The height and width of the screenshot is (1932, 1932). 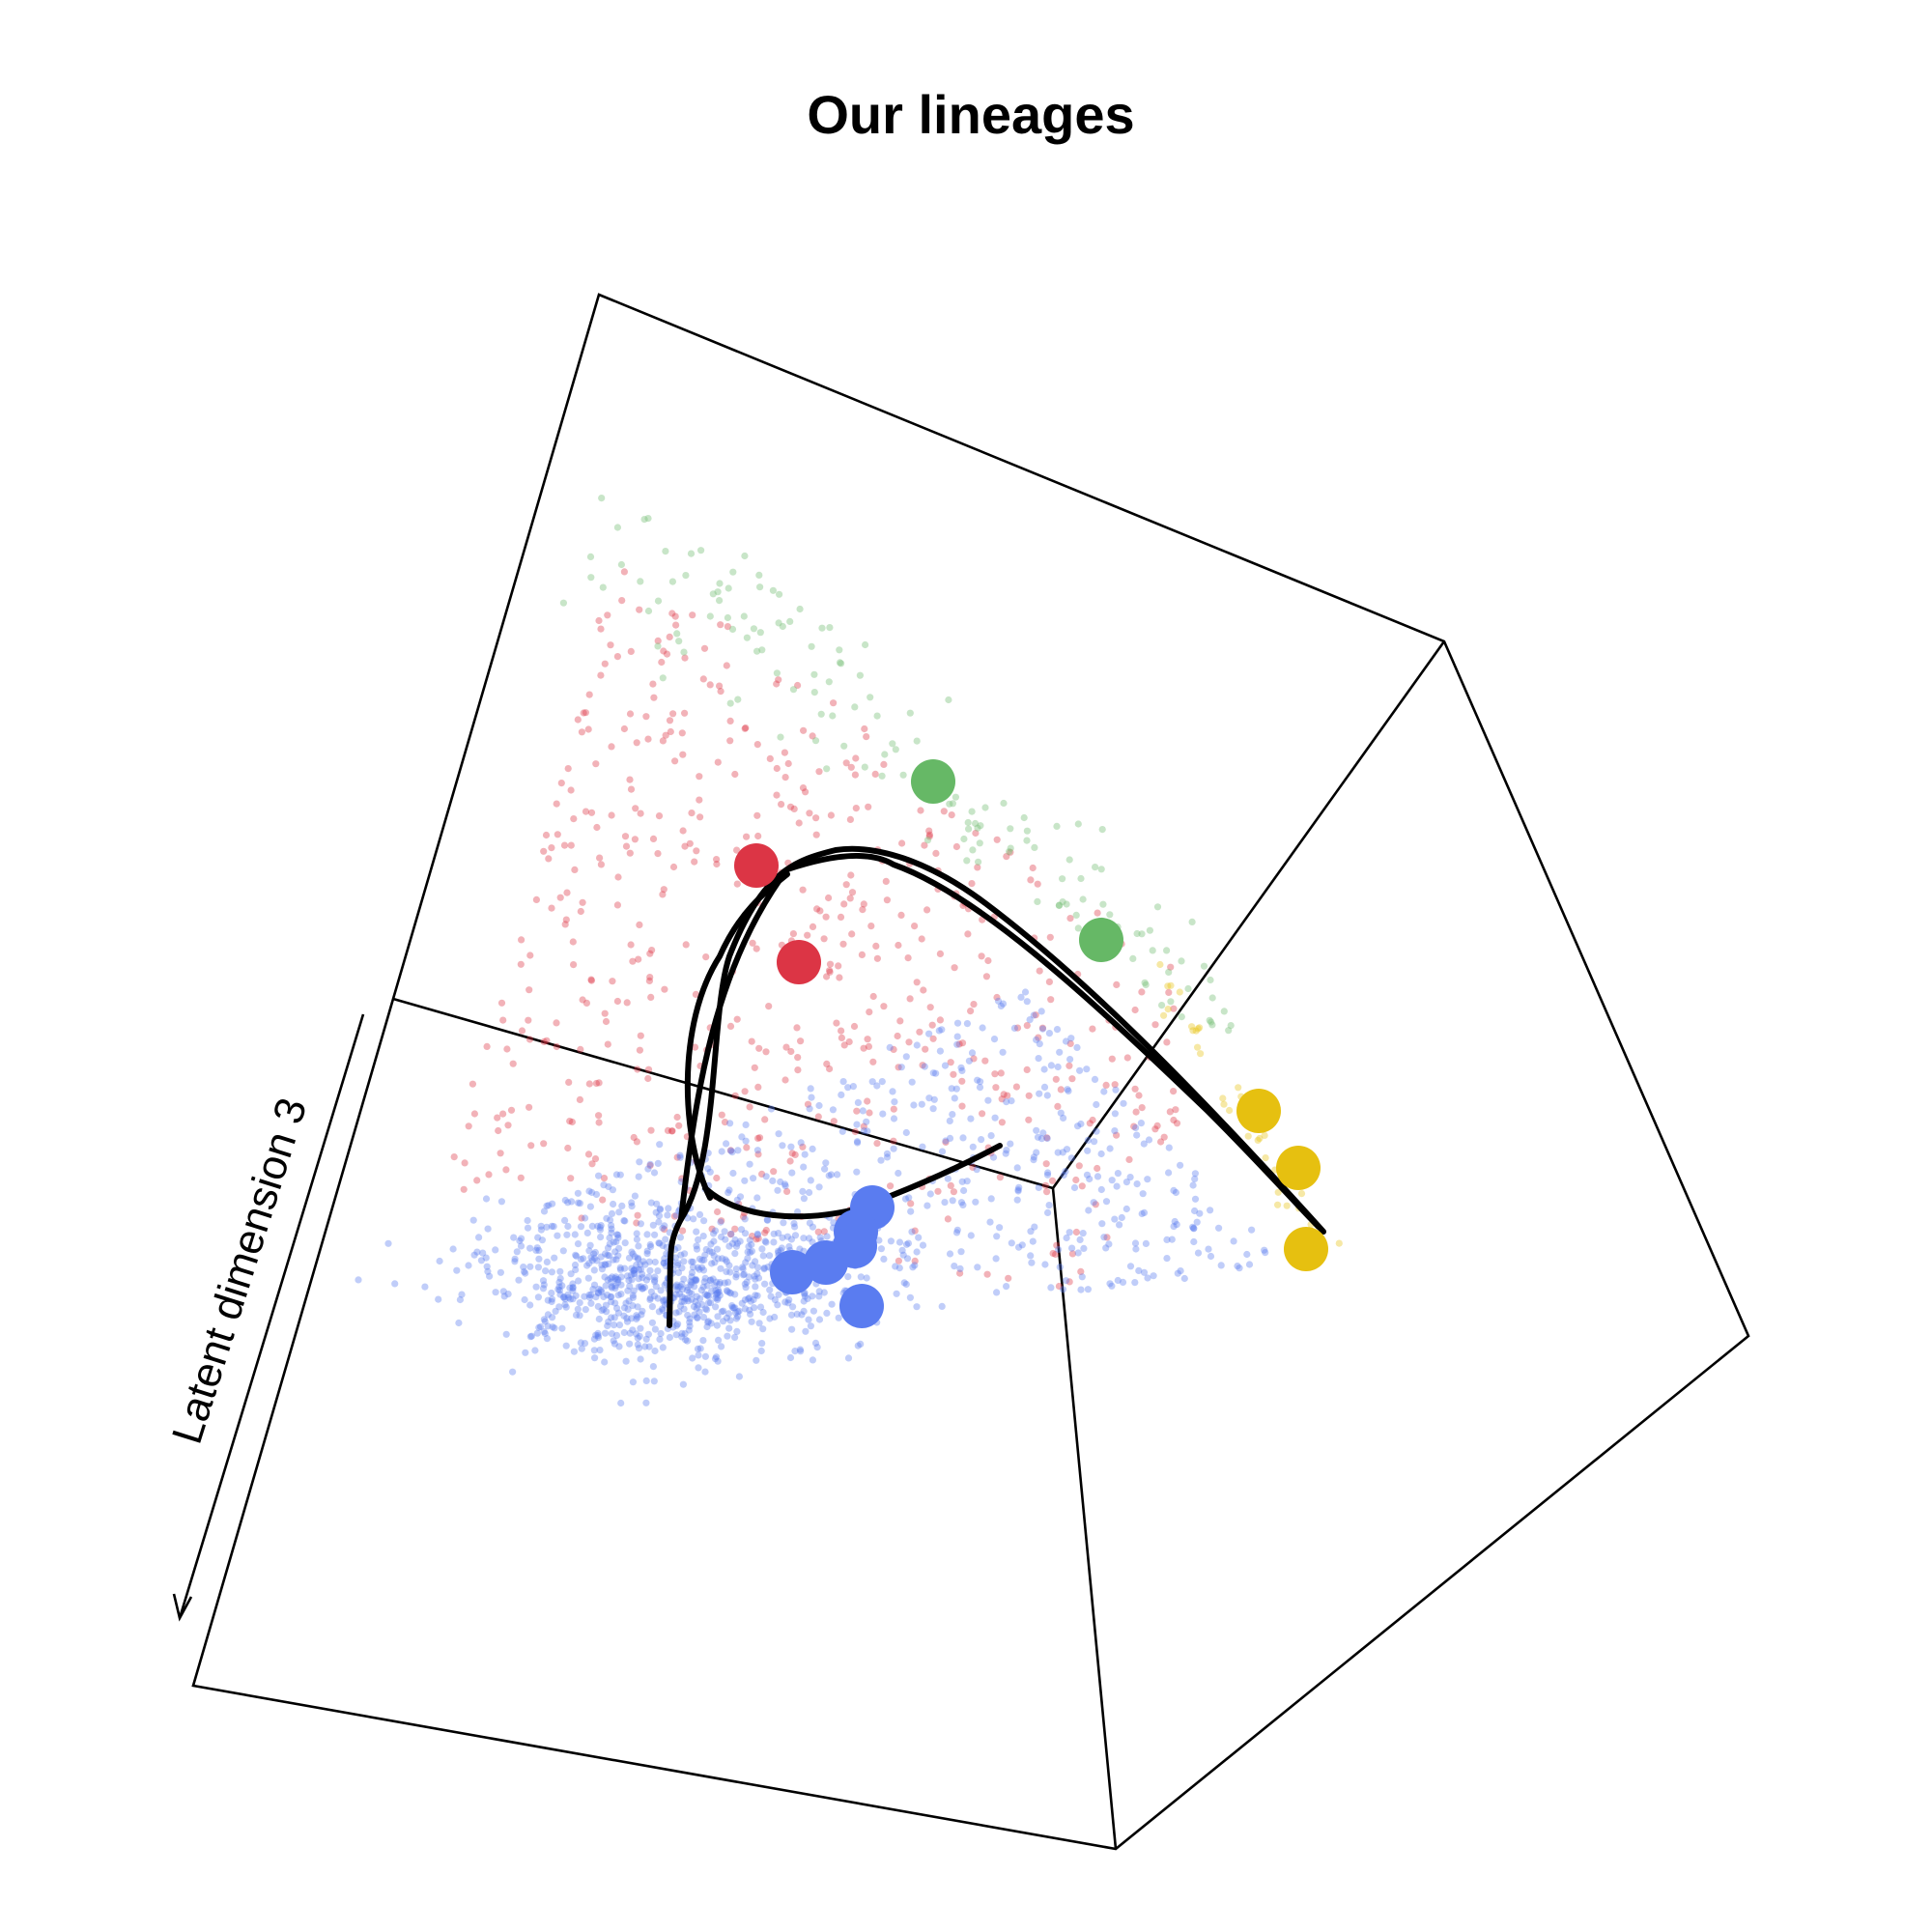 I want to click on lineage-centroids, so click(x=1031, y=1043).